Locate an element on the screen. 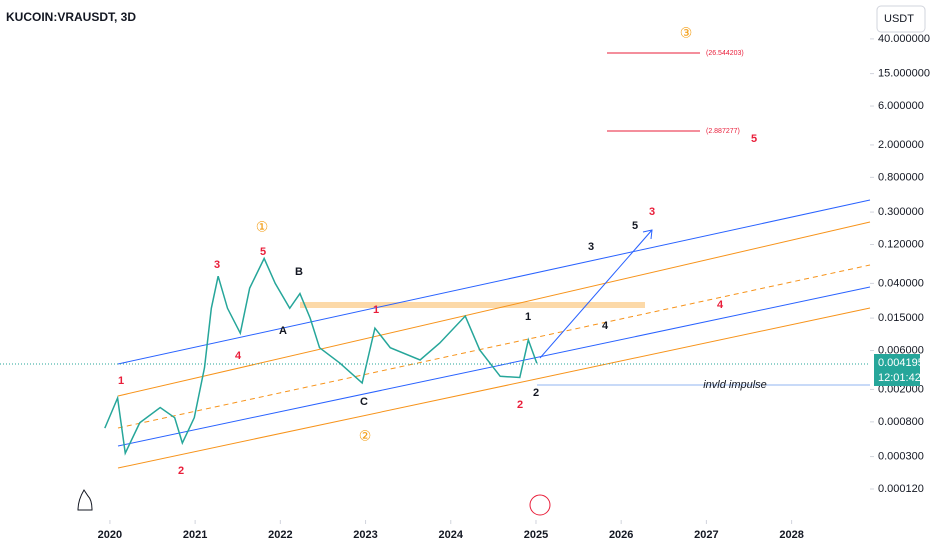 Image resolution: width=932 pixels, height=550 pixels. currency-box is located at coordinates (901, 19).